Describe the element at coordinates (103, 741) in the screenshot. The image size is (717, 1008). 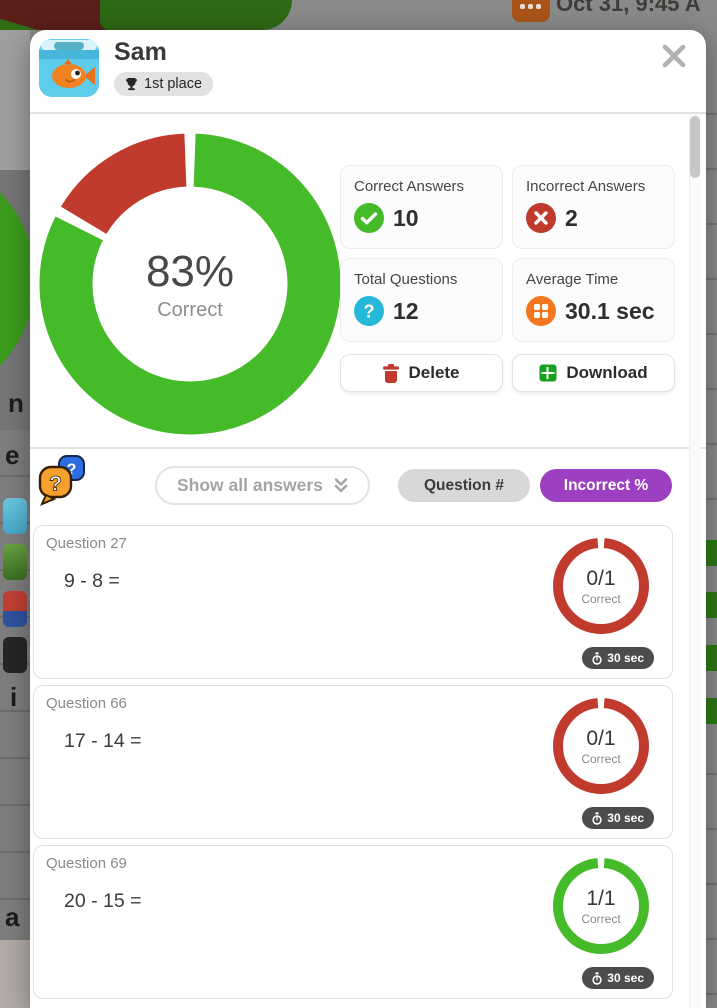
I see `question-prompt: 17 - 14 =` at that location.